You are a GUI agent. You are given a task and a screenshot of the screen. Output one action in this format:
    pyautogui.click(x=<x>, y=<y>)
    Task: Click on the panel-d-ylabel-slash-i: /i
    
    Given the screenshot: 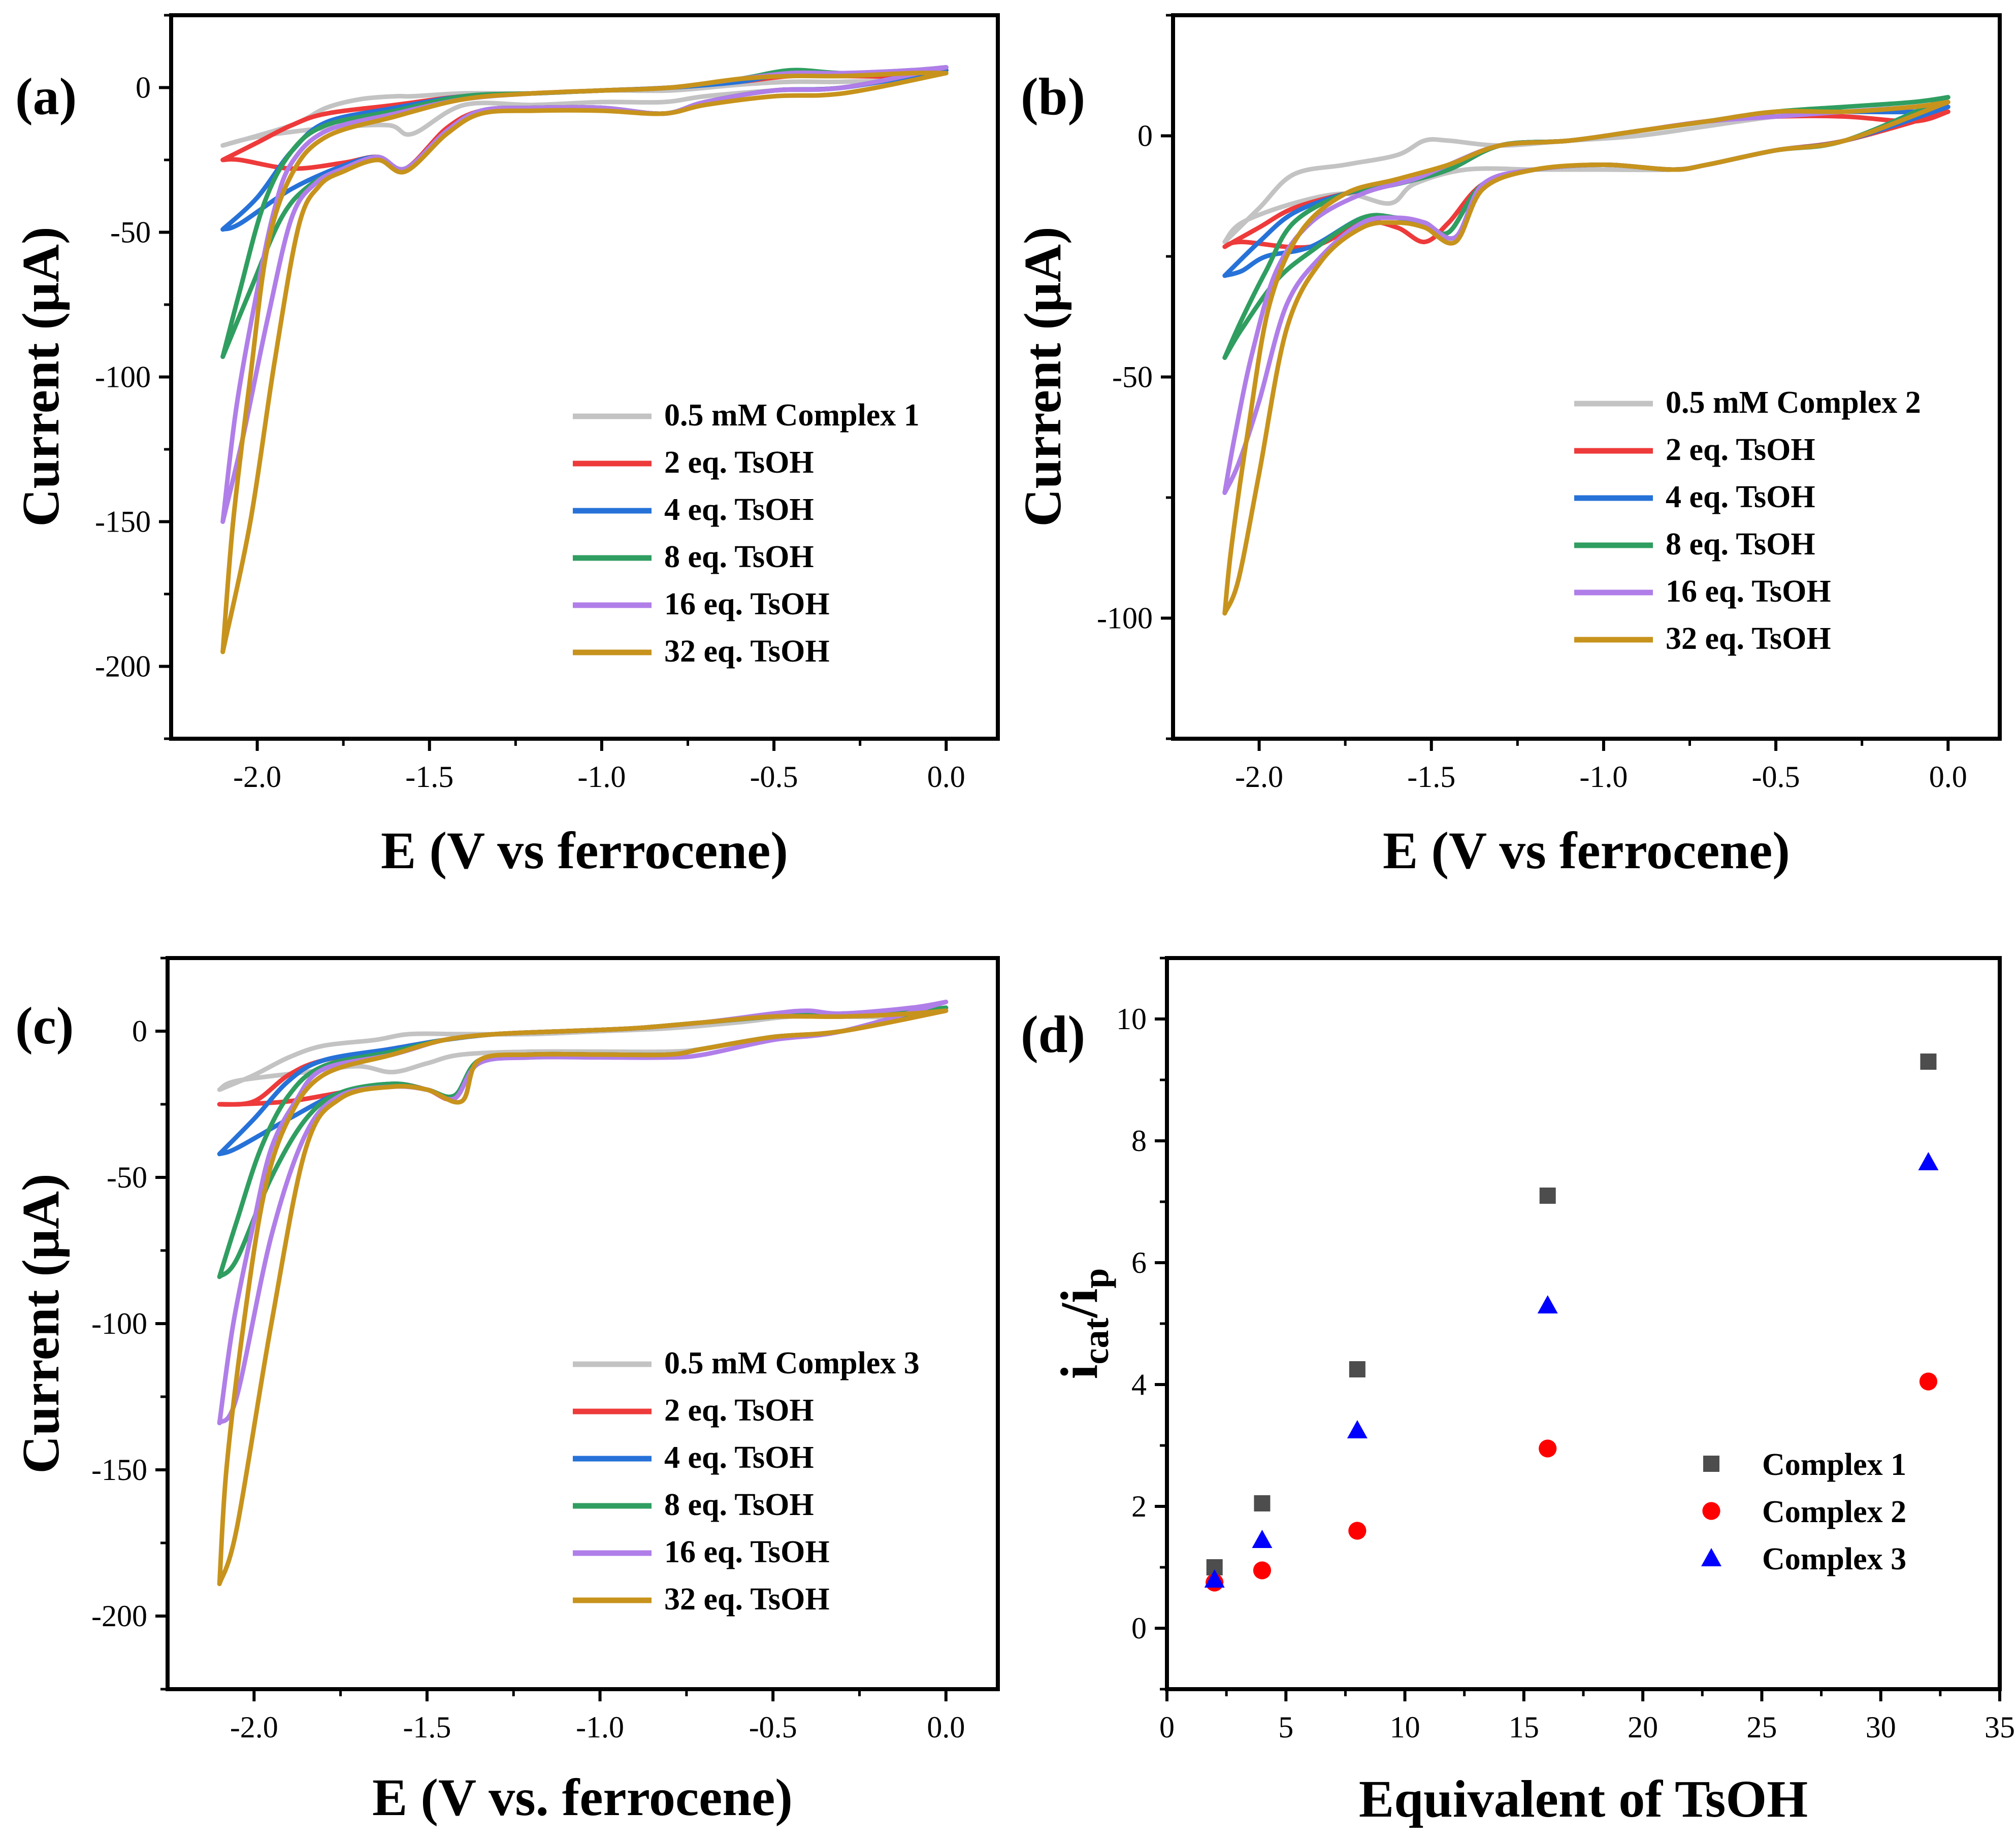 What is the action you would take?
    pyautogui.click(x=1079, y=1304)
    